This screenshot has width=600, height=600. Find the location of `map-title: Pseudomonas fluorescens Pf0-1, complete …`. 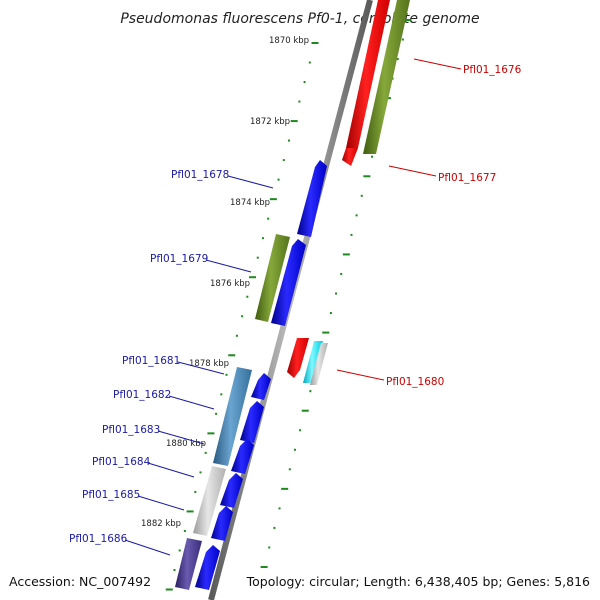

map-title: Pseudomonas fluorescens Pf0-1, complete … is located at coordinates (299, 19).